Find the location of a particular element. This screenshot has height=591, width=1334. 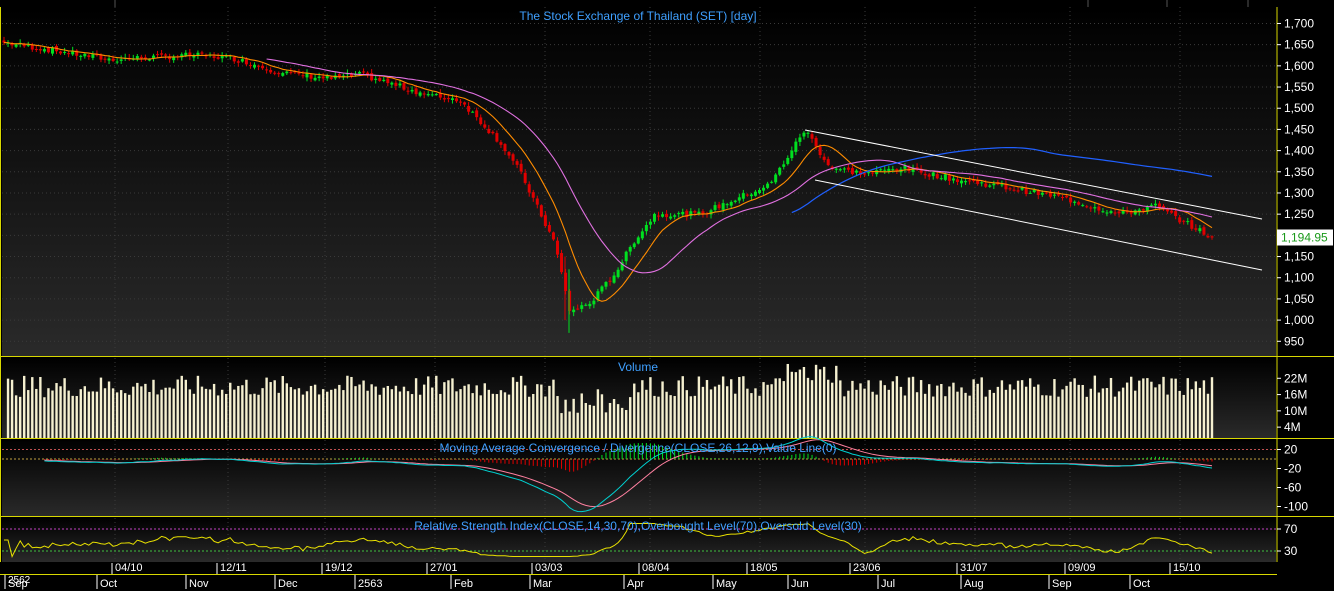

price-y-tick: 1,400 is located at coordinates (1299, 151).